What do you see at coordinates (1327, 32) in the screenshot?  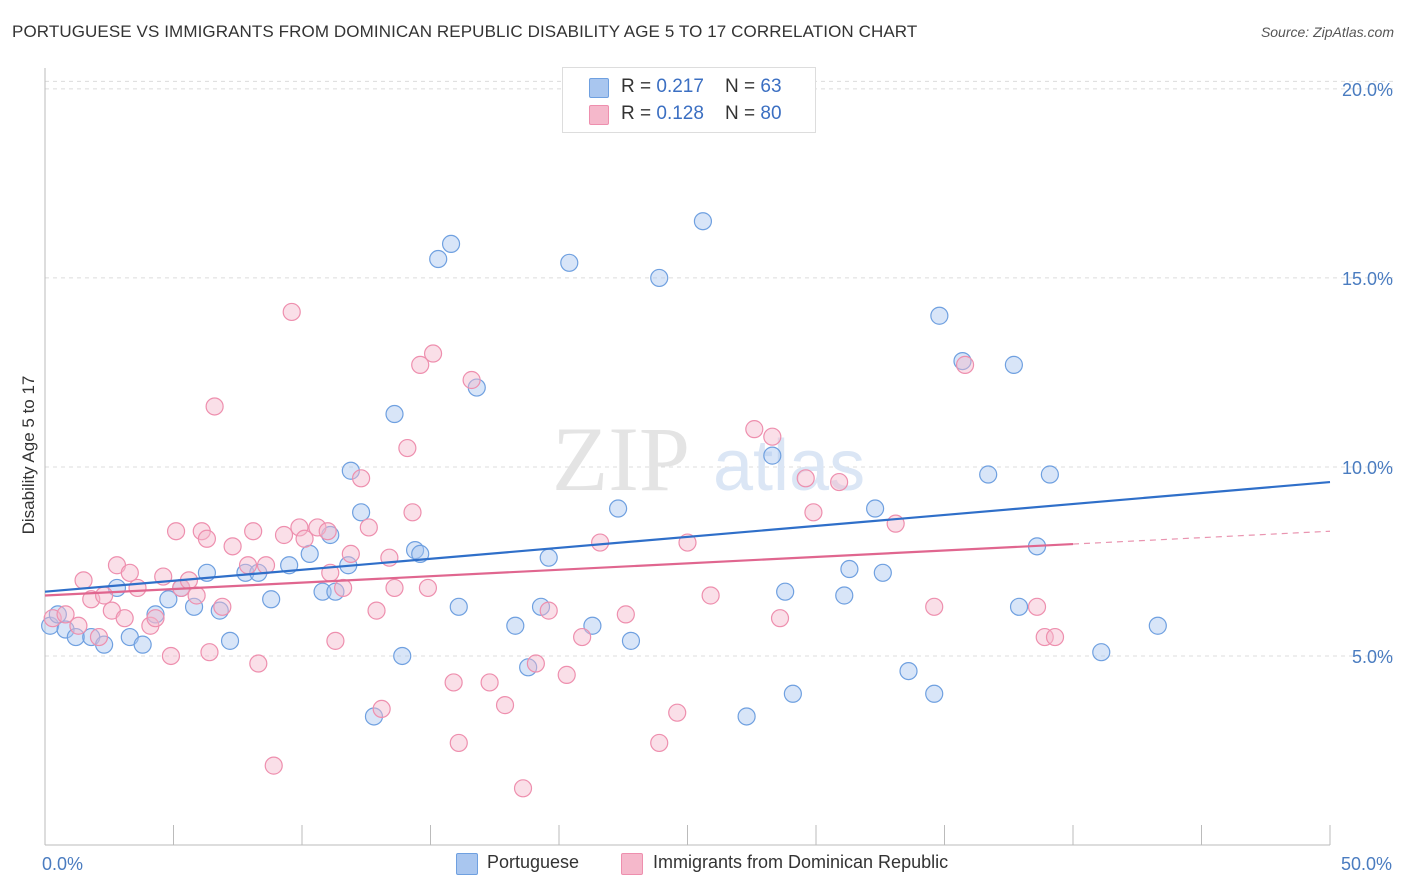 I see `chart-source: Source: ZipAtlas.com` at bounding box center [1327, 32].